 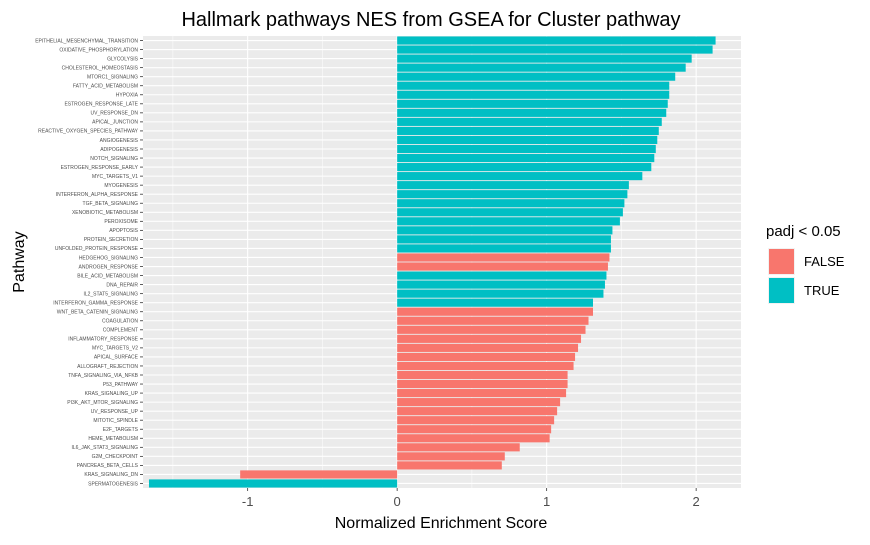 What do you see at coordinates (123, 59) in the screenshot?
I see `y-tick-label: GLYCOLYSIS` at bounding box center [123, 59].